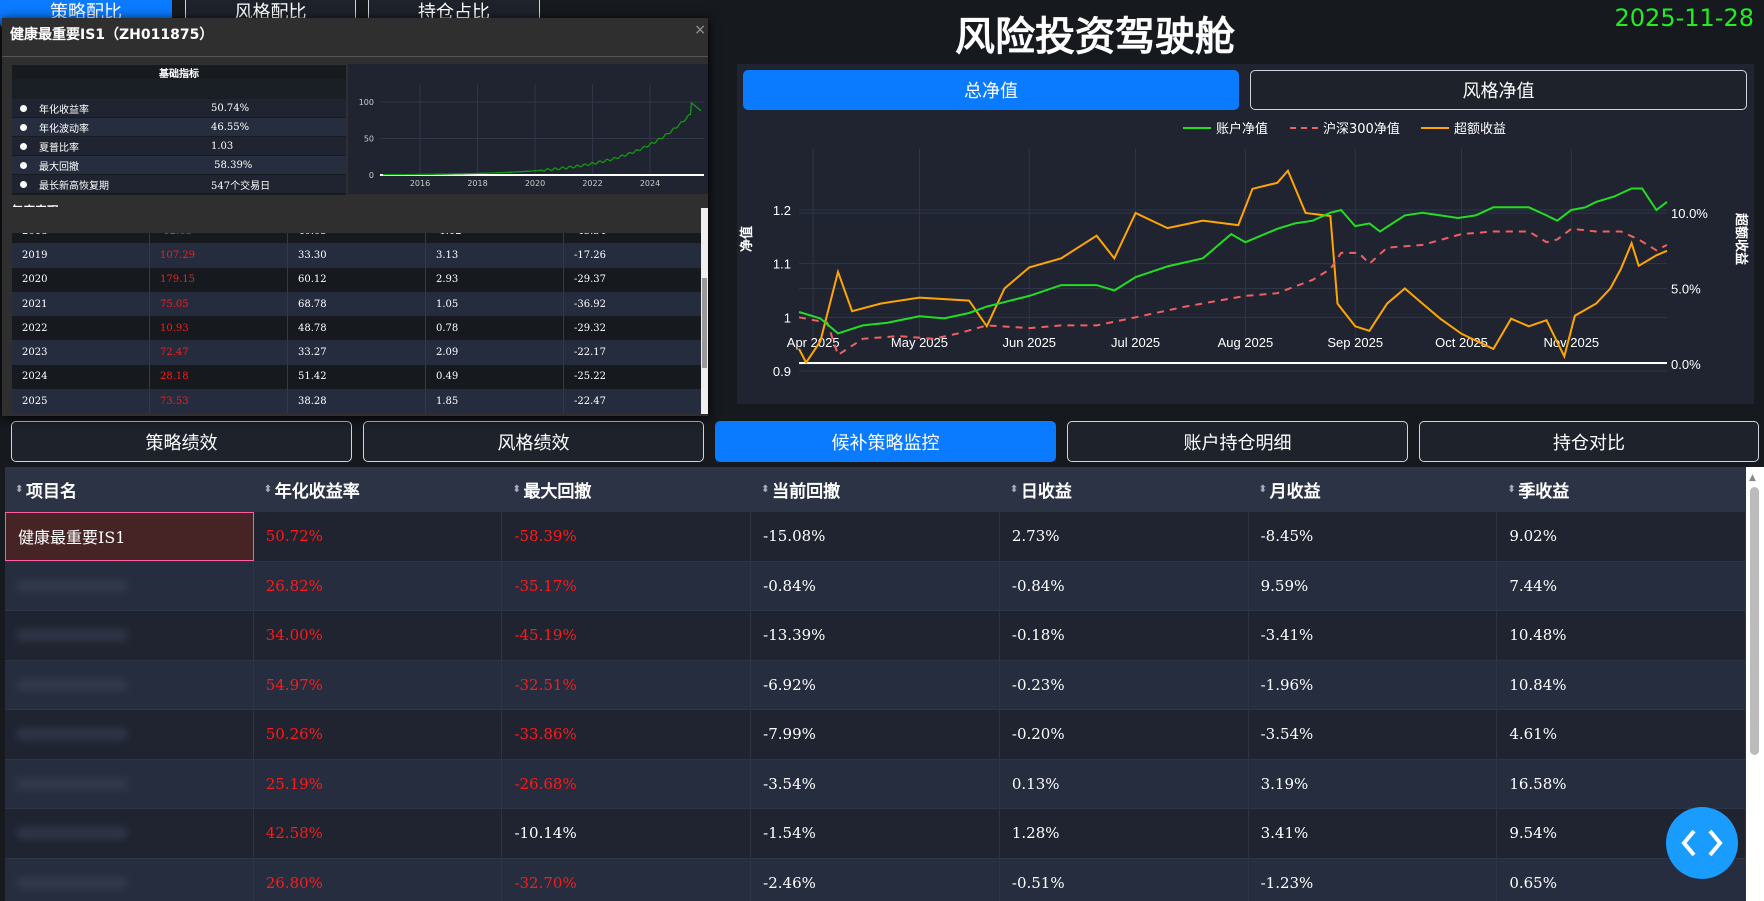 Image resolution: width=1764 pixels, height=901 pixels. What do you see at coordinates (1373, 833) in the screenshot?
I see `table-cell: 3.41%` at bounding box center [1373, 833].